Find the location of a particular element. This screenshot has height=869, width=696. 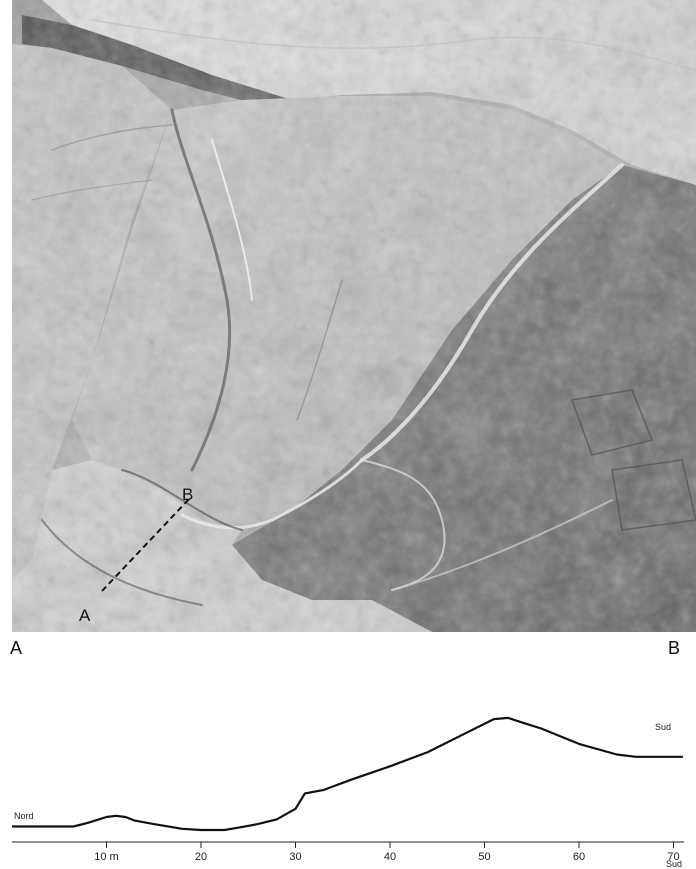

section-line-a-b is located at coordinates (146, 544).